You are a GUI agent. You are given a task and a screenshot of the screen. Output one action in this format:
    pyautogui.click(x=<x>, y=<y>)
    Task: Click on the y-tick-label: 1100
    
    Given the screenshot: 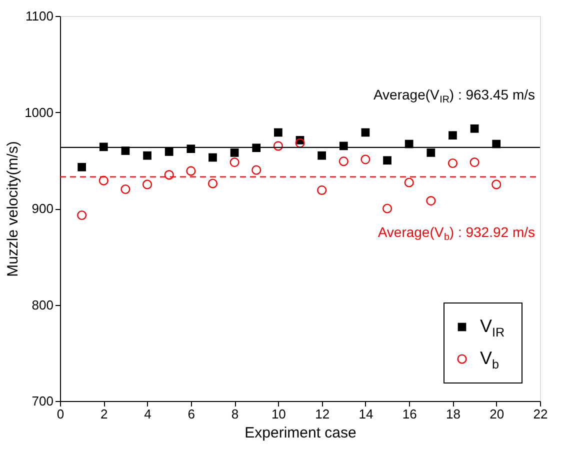 What is the action you would take?
    pyautogui.click(x=40, y=16)
    